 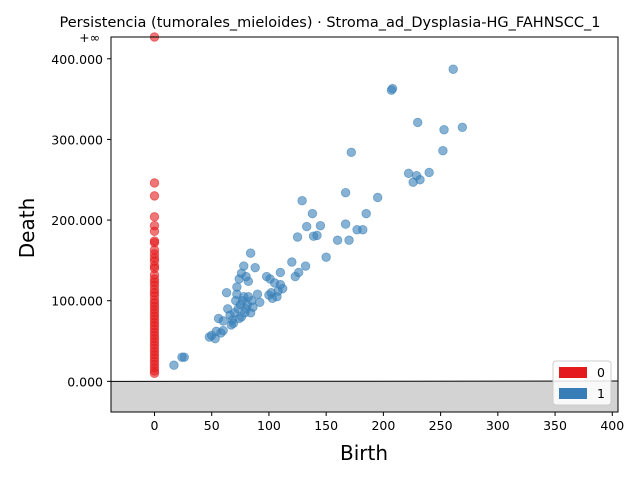 I want to click on legend-swatch-h1, so click(x=573, y=393).